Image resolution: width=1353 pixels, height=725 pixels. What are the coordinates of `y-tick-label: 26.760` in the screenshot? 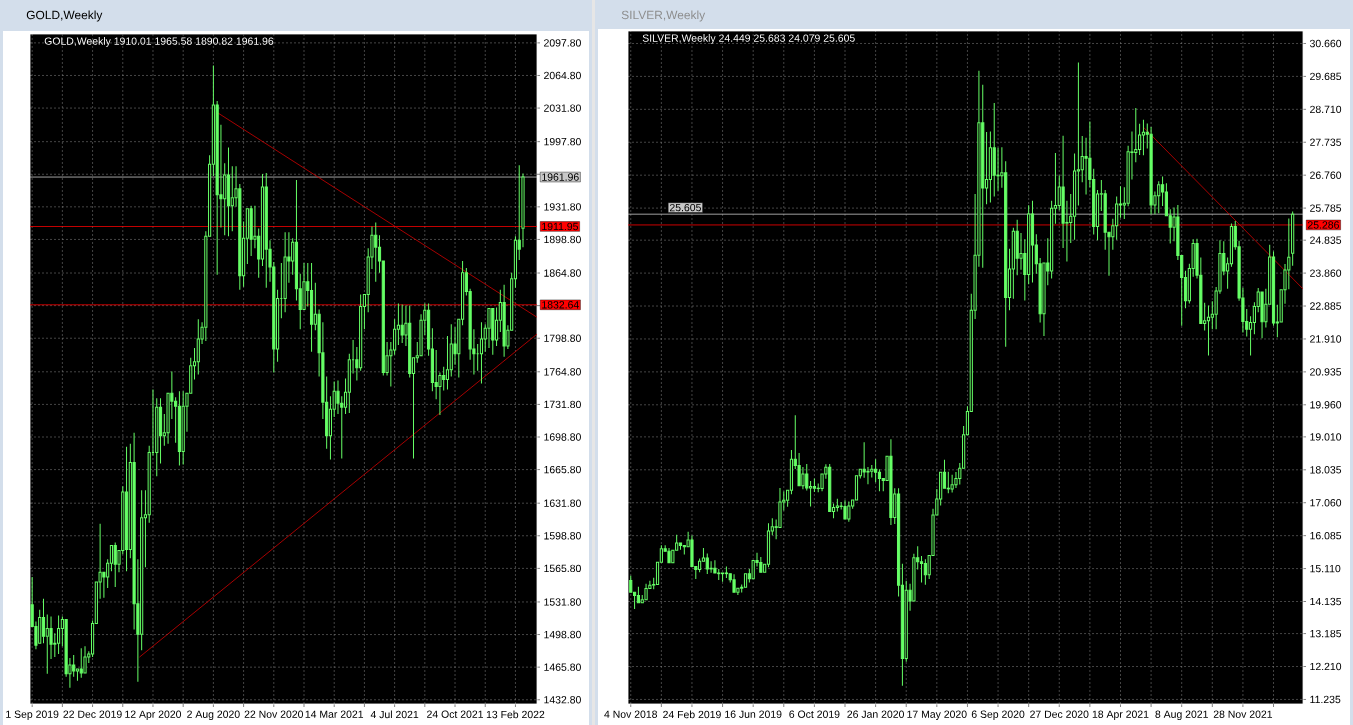 It's located at (1326, 175).